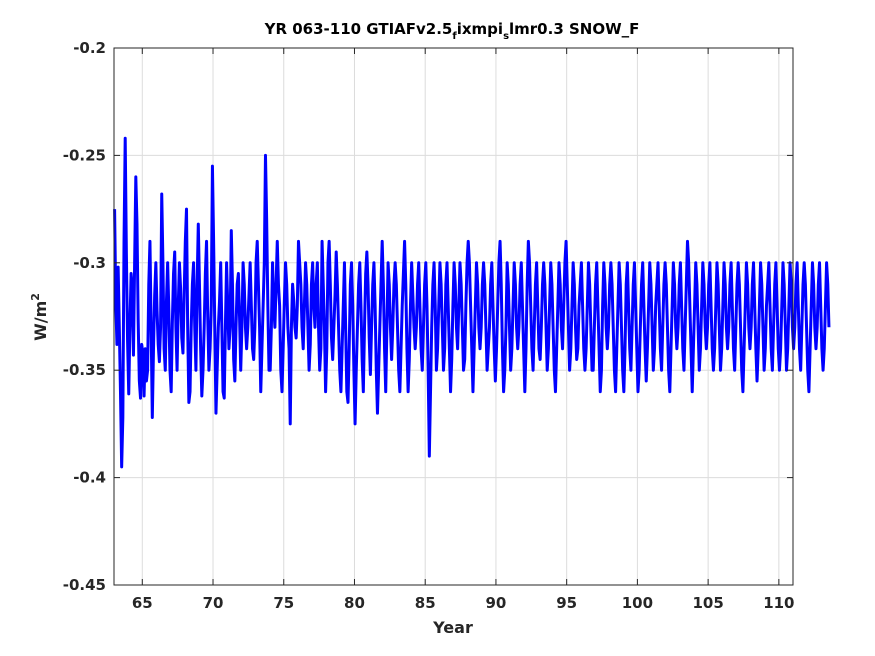 The image size is (875, 656). Describe the element at coordinates (89, 478) in the screenshot. I see `y-tick-label: -0.4` at that location.